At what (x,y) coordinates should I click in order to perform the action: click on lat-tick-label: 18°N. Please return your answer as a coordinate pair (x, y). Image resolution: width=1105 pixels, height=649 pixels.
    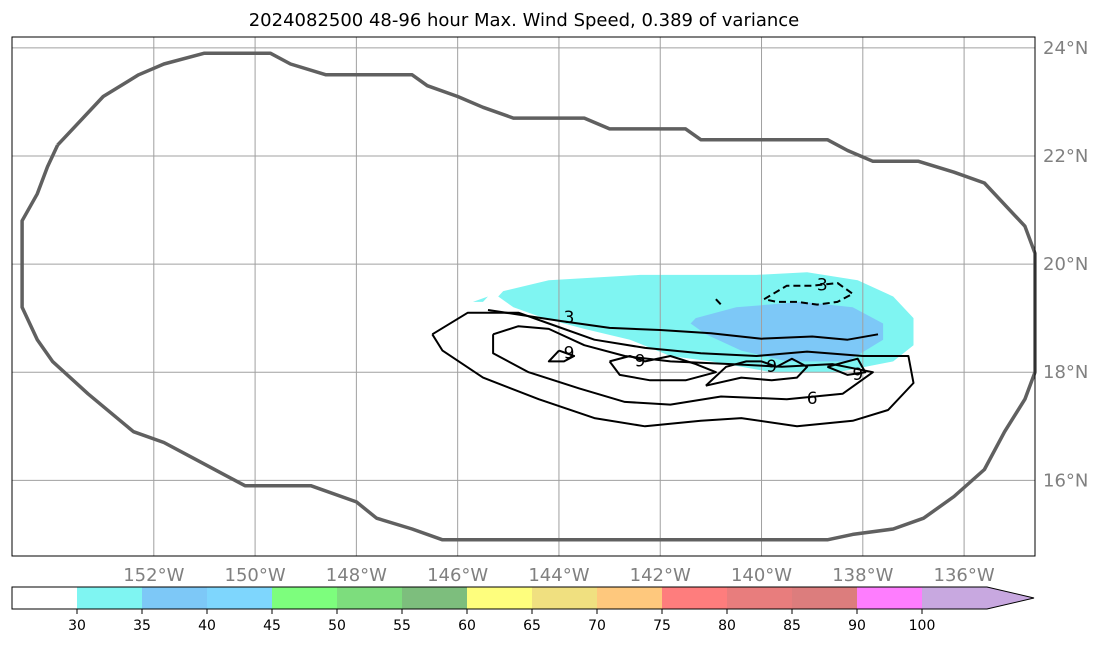
    Looking at the image, I should click on (1065, 372).